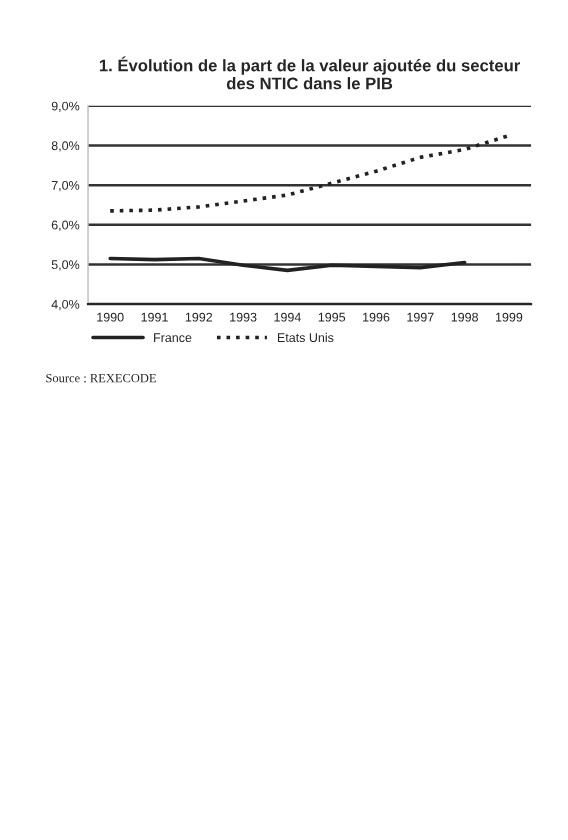 This screenshot has width=568, height=840. What do you see at coordinates (309, 173) in the screenshot?
I see `line-series` at bounding box center [309, 173].